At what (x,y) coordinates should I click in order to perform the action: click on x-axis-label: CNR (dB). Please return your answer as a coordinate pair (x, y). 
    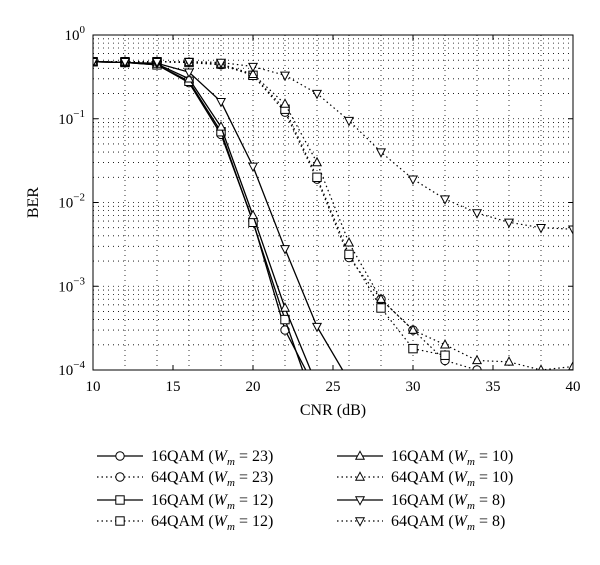
    Looking at the image, I should click on (333, 410).